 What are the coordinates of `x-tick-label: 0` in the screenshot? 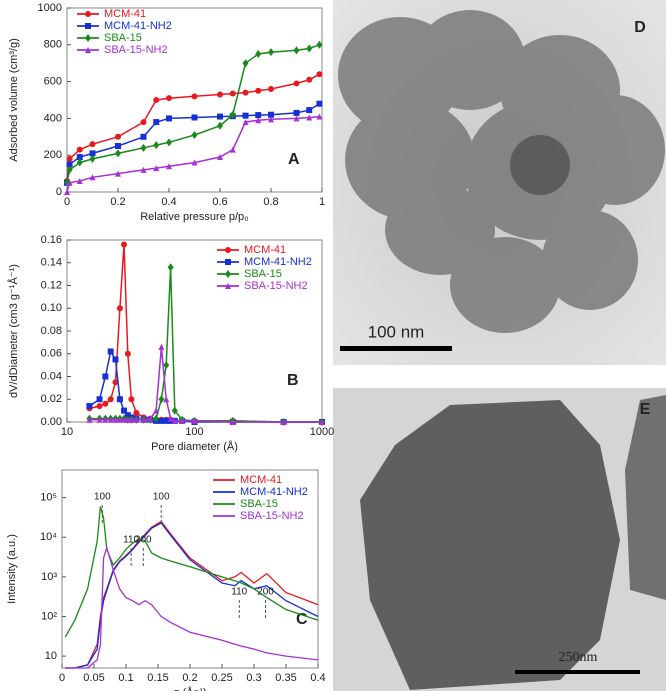 It's located at (62, 678).